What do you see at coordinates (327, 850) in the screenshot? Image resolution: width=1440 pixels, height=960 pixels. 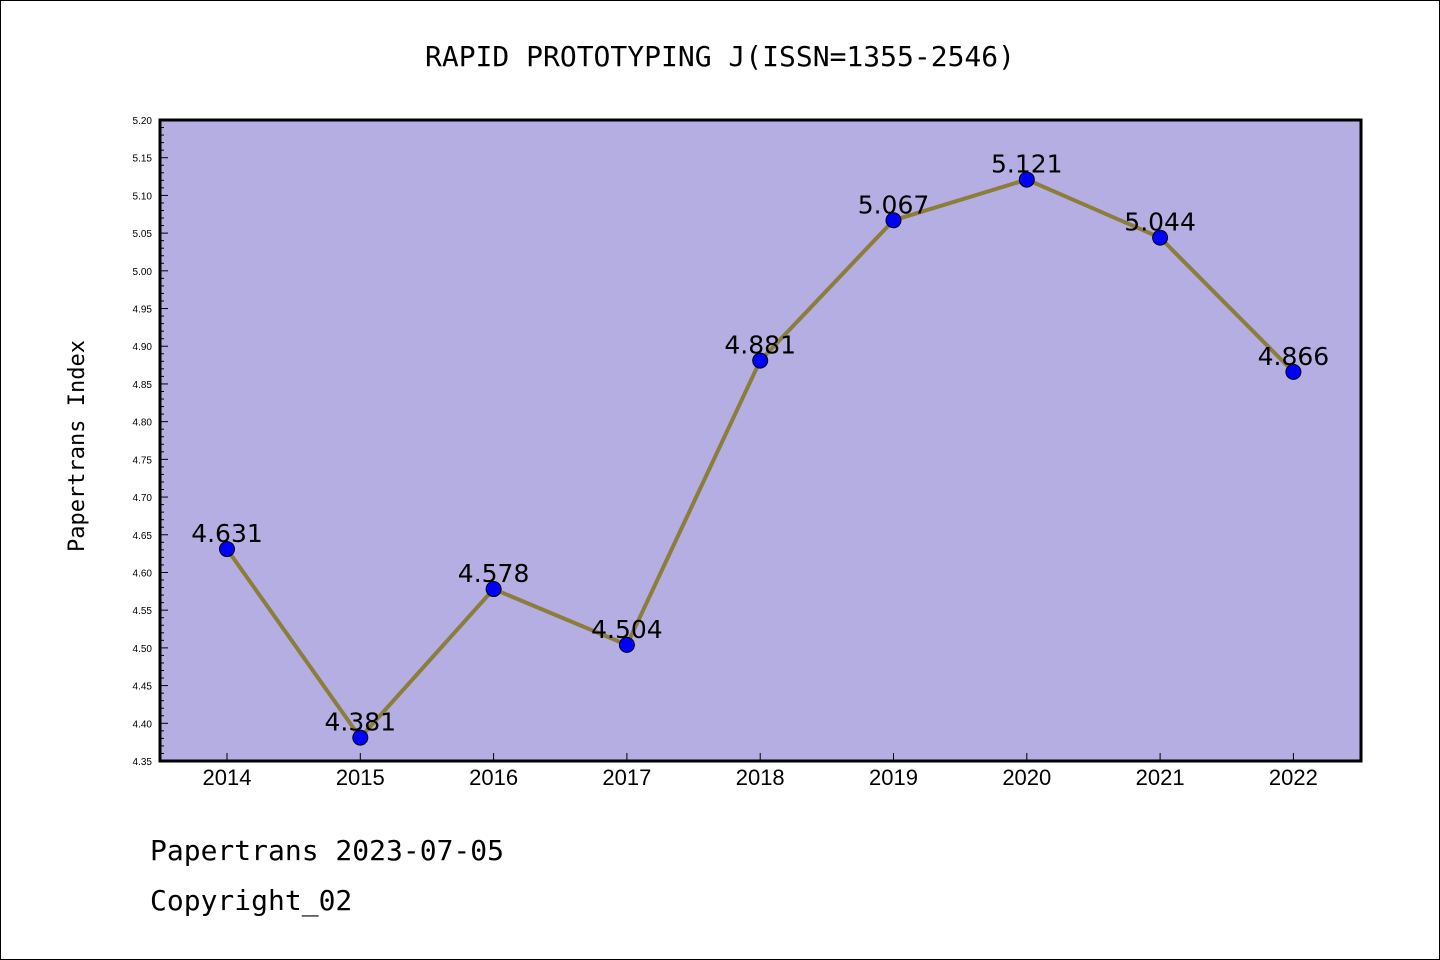 I see `footer-date: Papertrans 2023-07-05` at bounding box center [327, 850].